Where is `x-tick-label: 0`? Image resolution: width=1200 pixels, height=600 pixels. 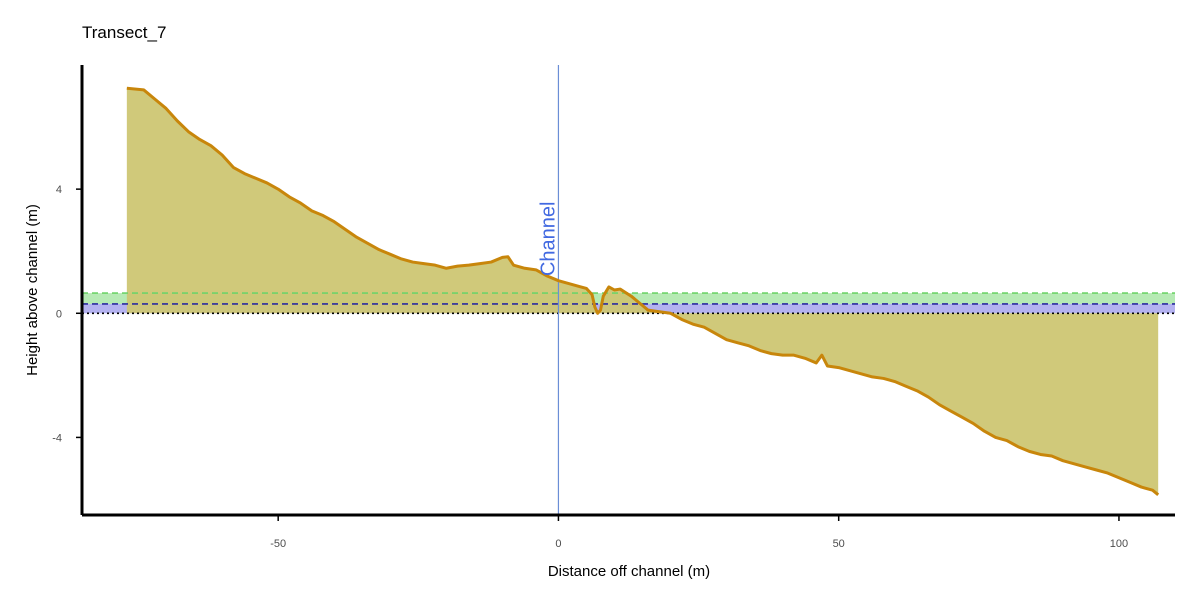 x-tick-label: 0 is located at coordinates (558, 544).